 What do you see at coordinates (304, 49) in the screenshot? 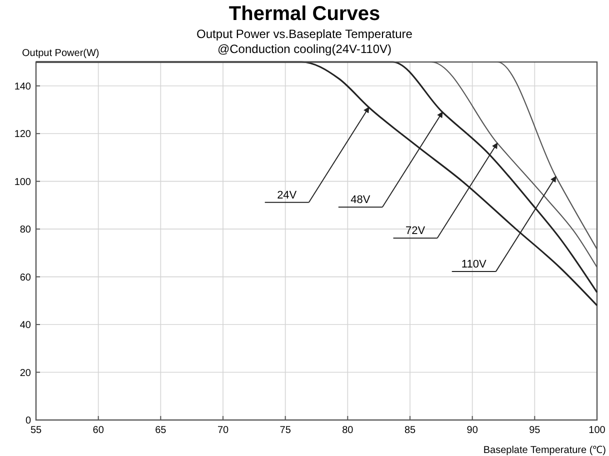
I see `text: @Conduction cooling(24V-110V)` at bounding box center [304, 49].